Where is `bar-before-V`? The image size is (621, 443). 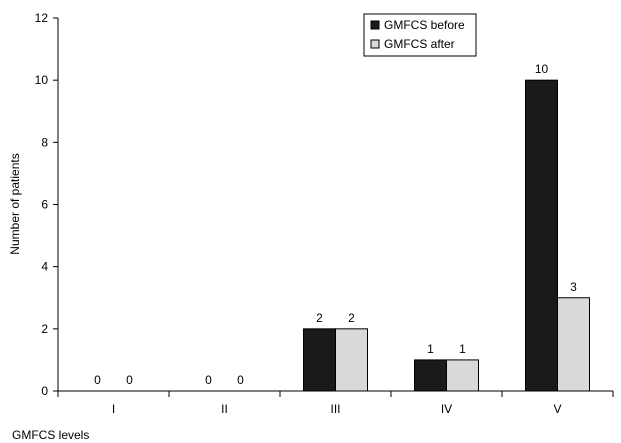 bar-before-V is located at coordinates (541, 235).